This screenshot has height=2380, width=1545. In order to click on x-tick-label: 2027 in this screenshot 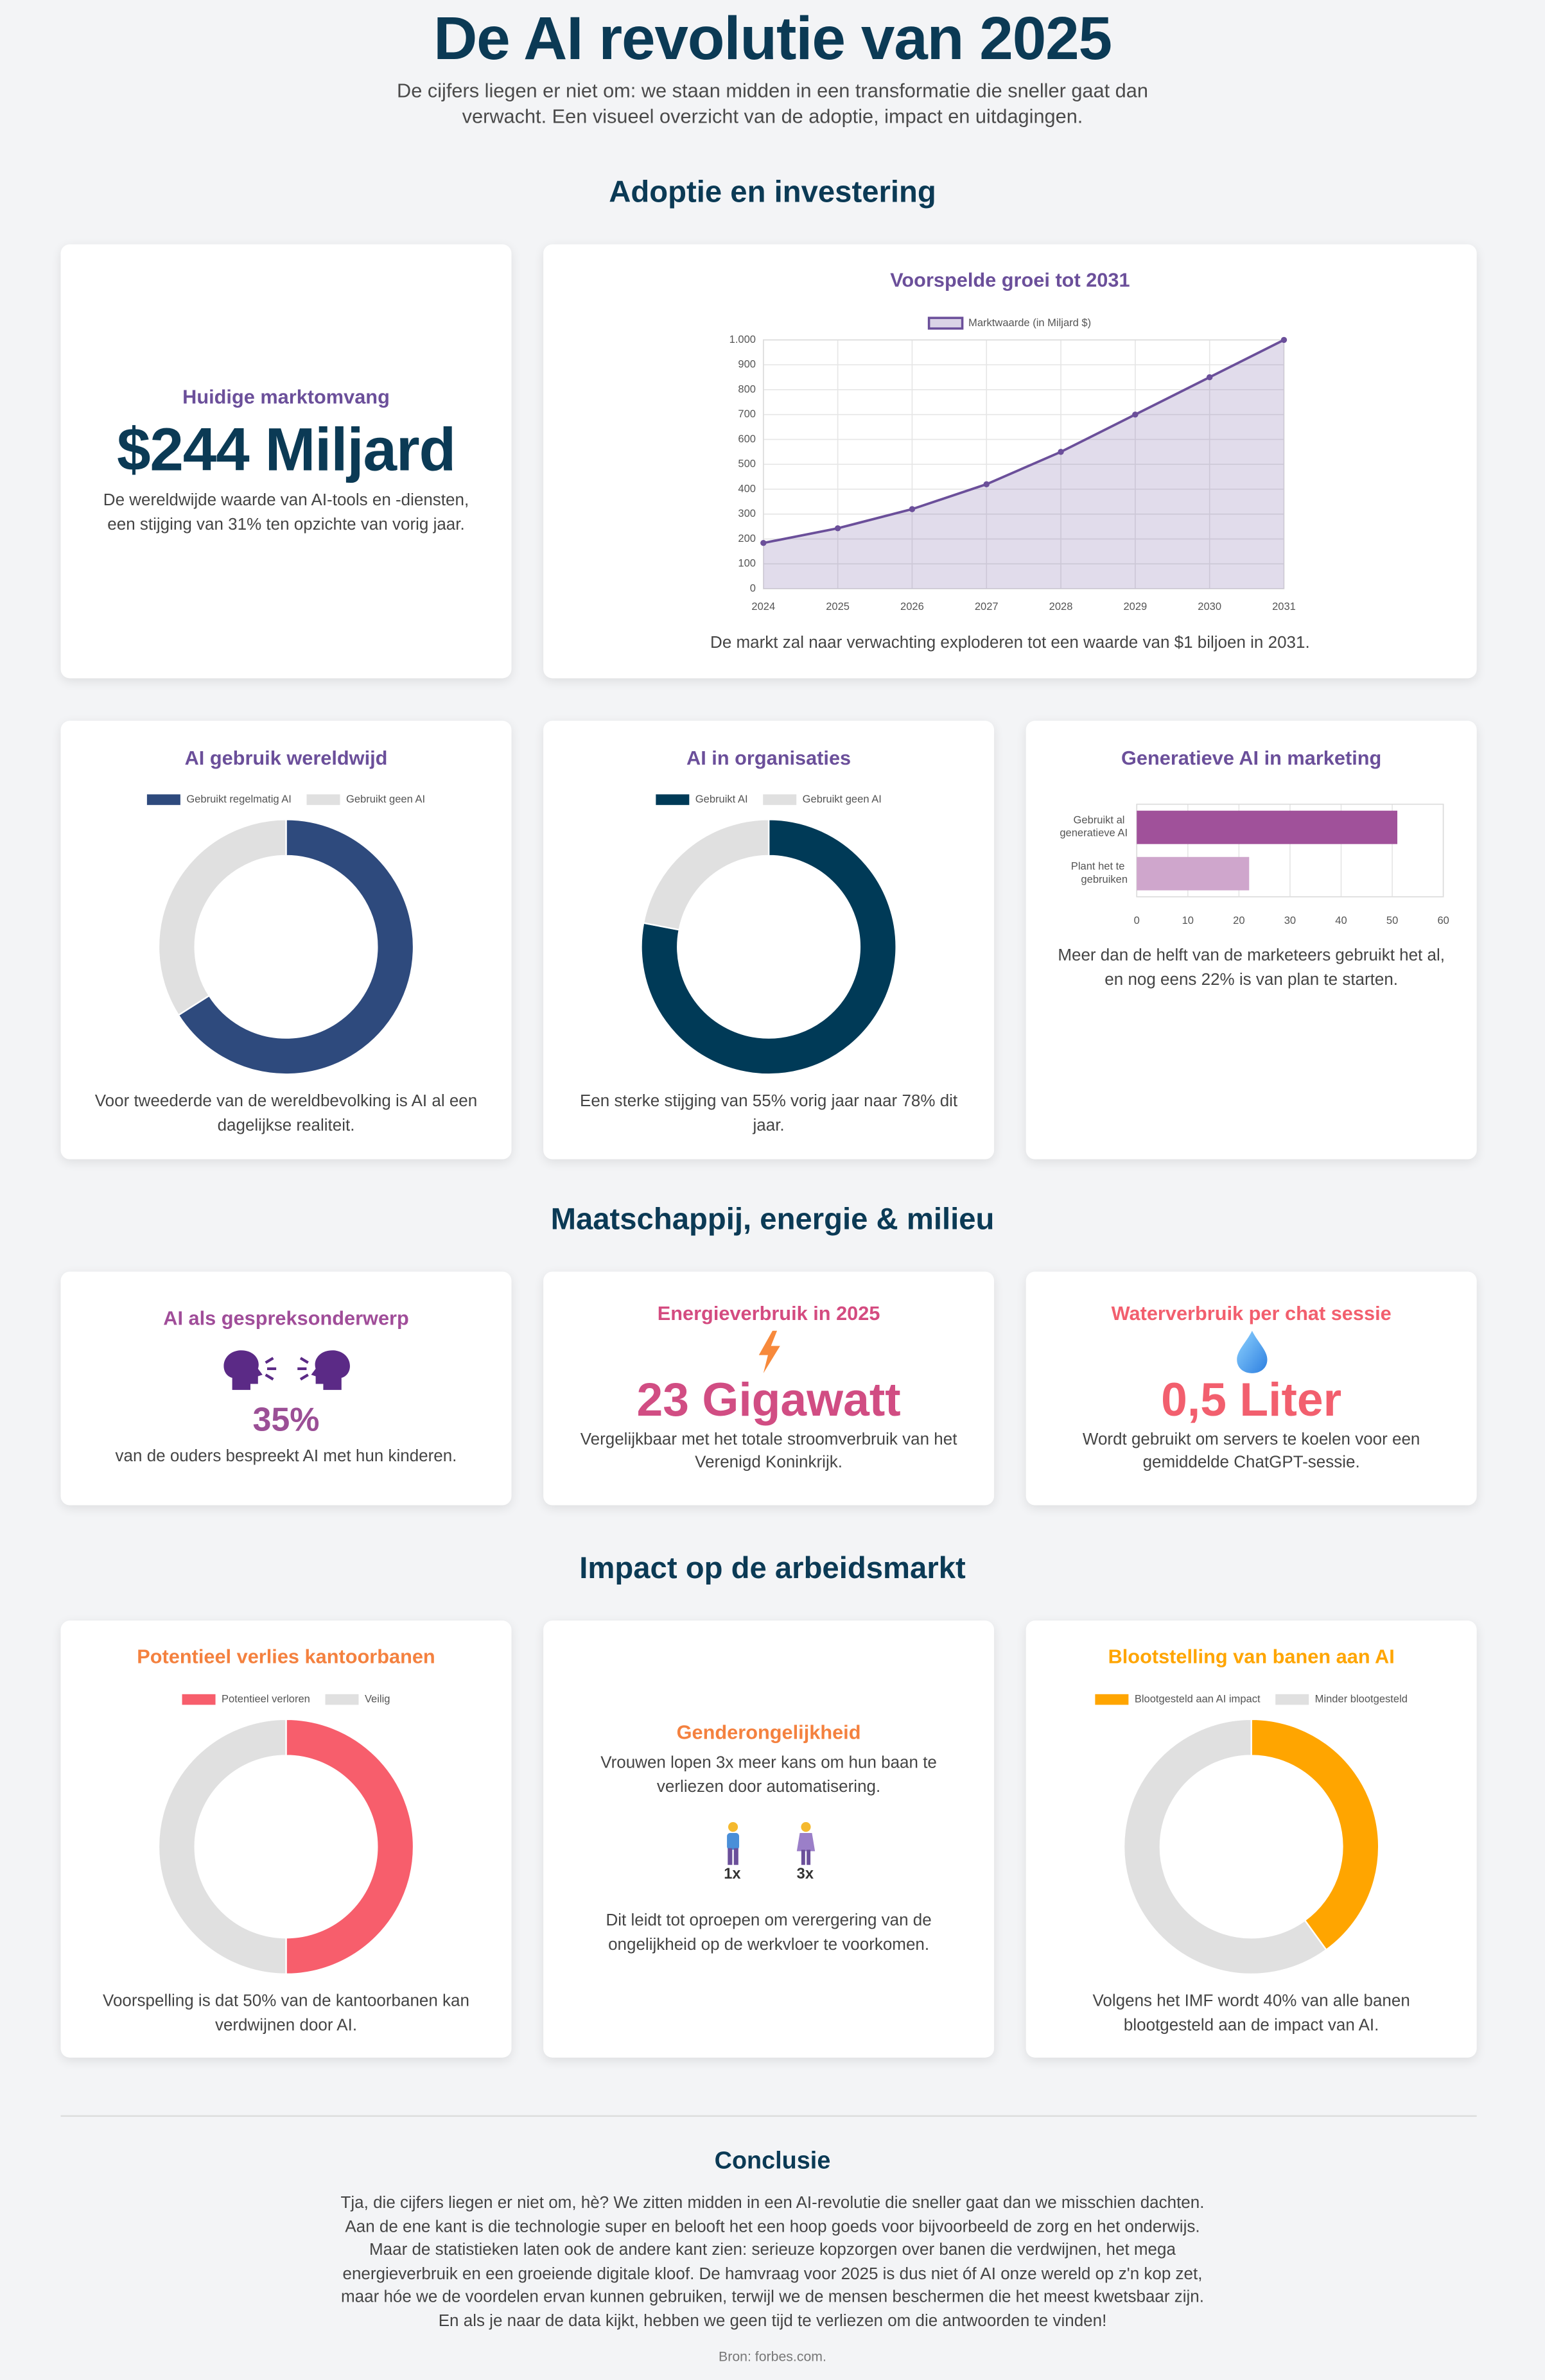, I will do `click(987, 606)`.